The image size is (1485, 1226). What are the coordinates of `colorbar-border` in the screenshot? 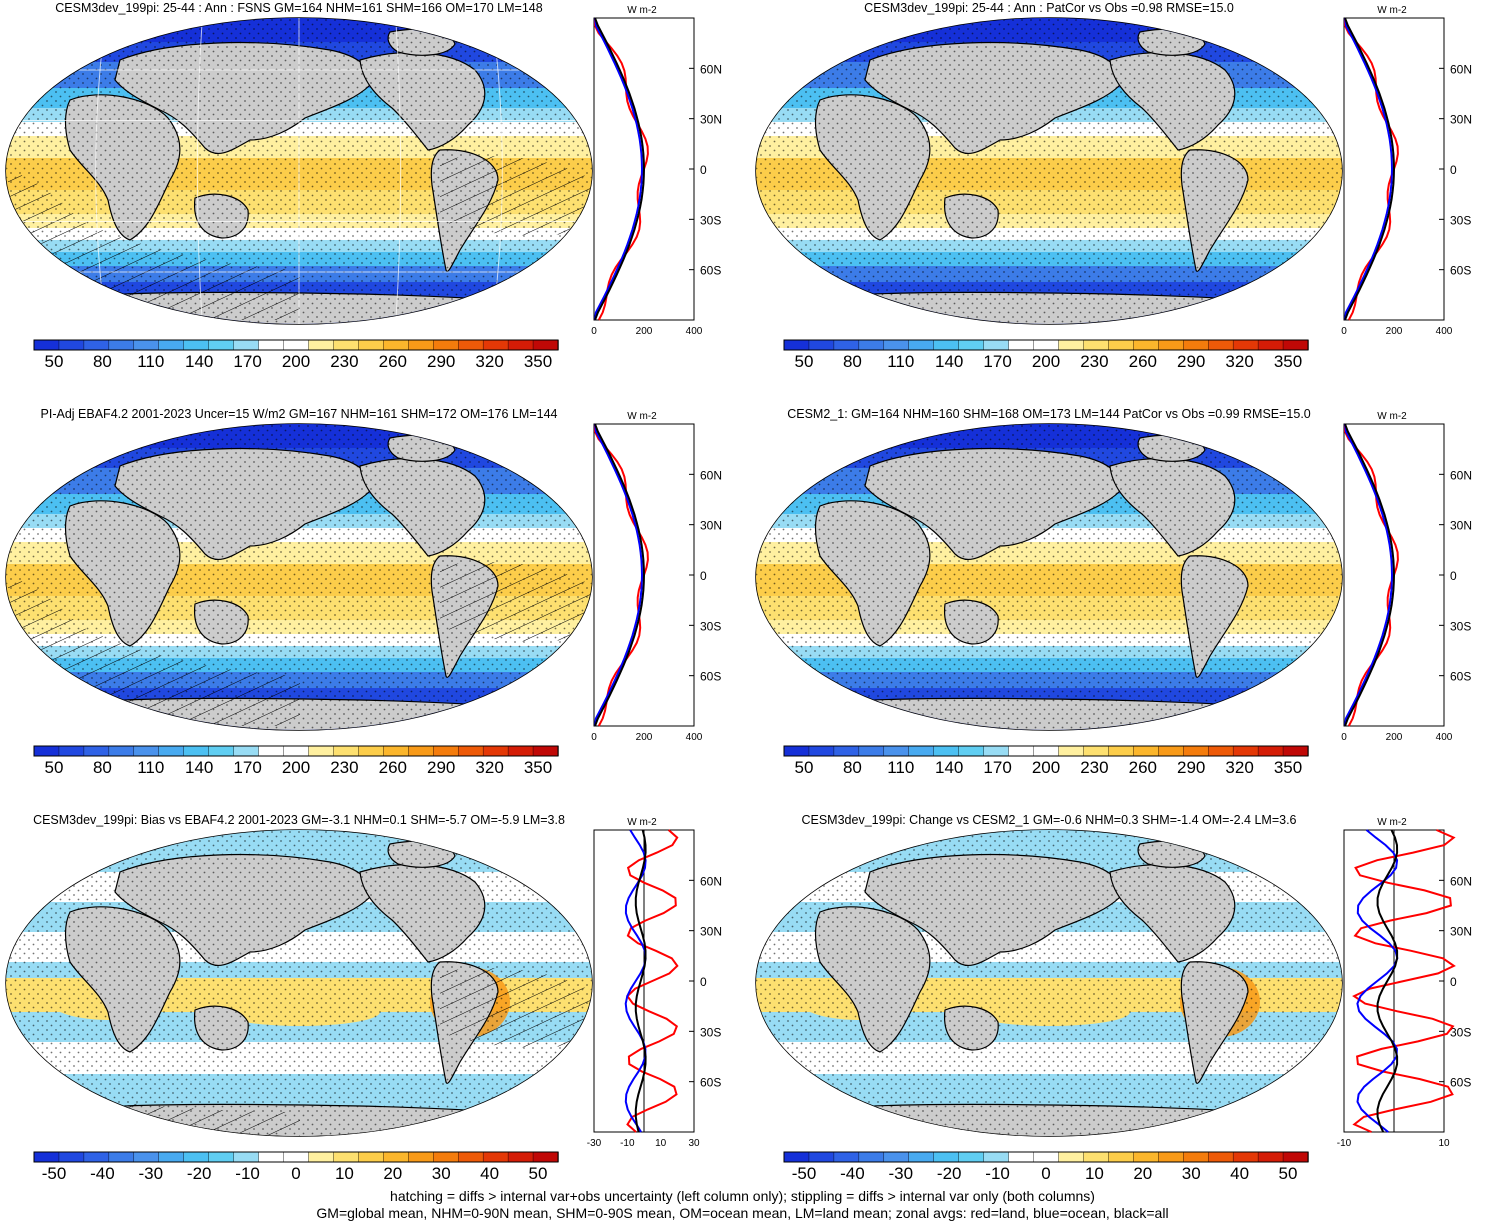 It's located at (1046, 345).